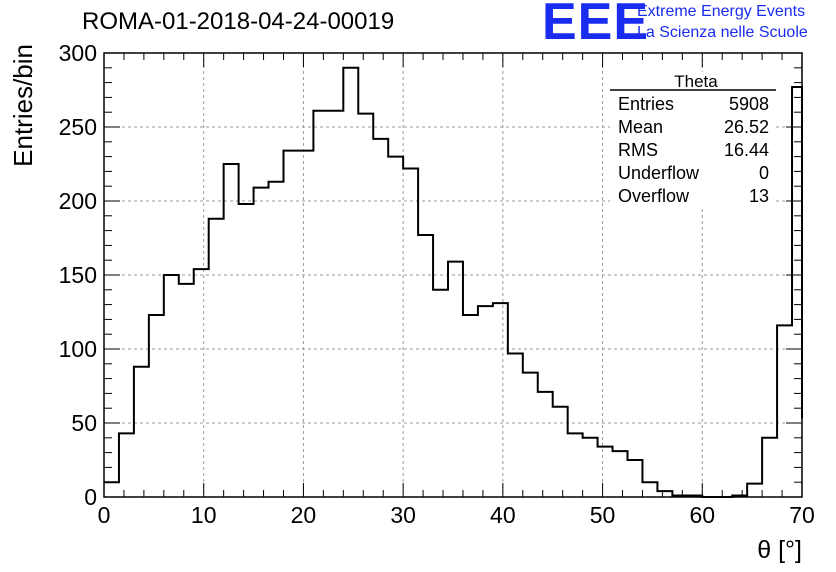  What do you see at coordinates (638, 150) in the screenshot?
I see `stats-label-rms: RMS` at bounding box center [638, 150].